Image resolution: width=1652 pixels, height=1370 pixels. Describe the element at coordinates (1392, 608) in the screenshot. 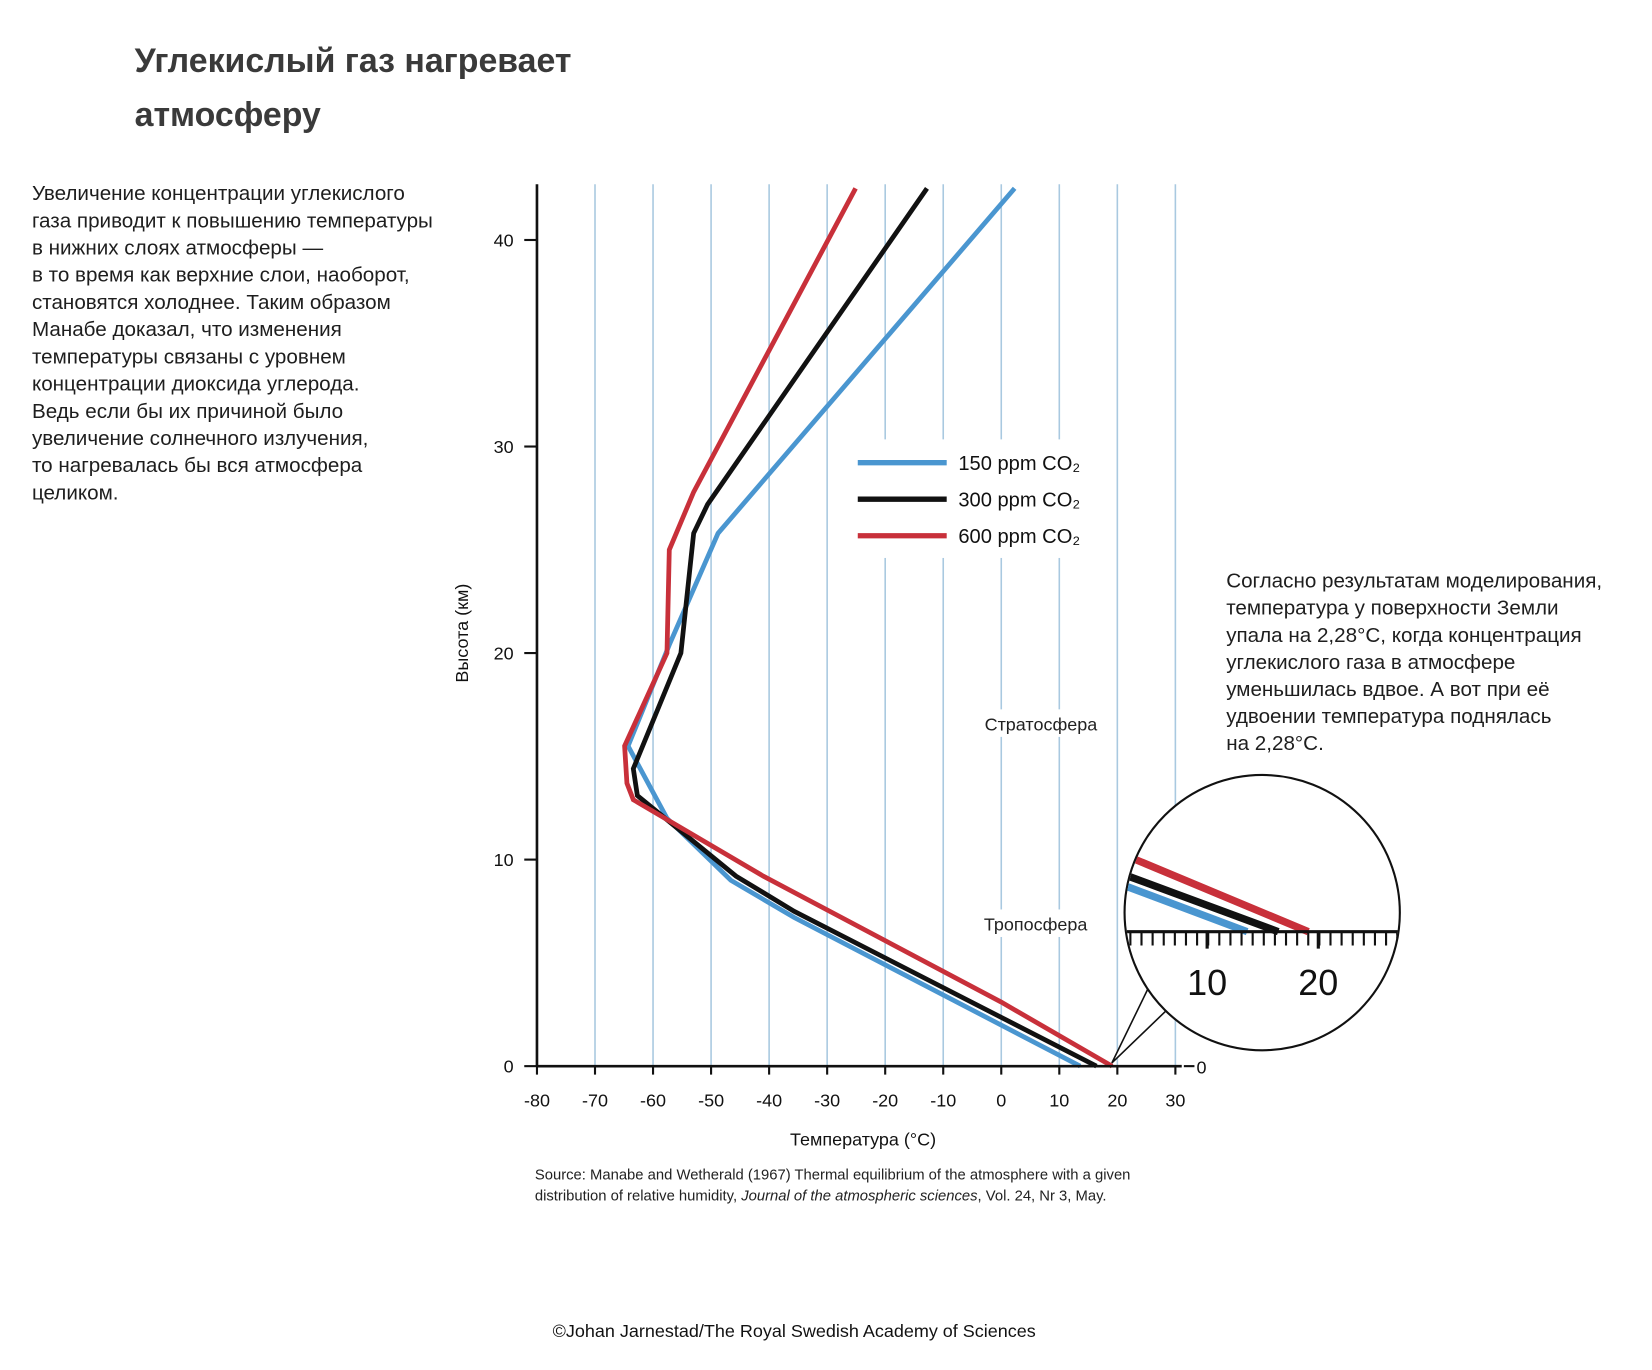

I see `note-line: температура у поверхности Земли` at that location.